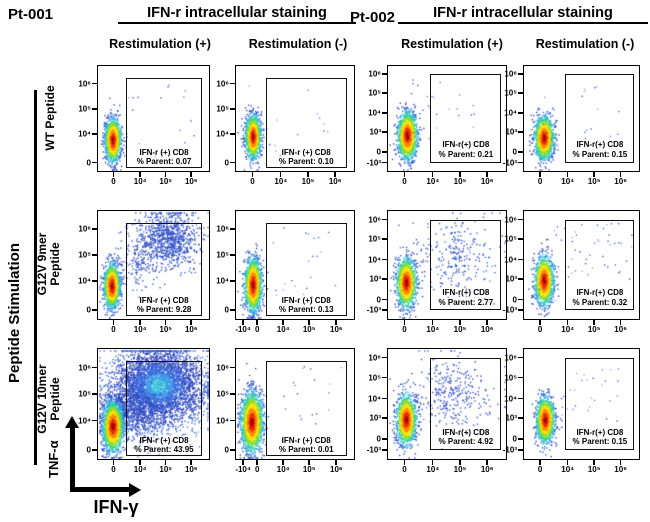 The height and width of the screenshot is (522, 650). What do you see at coordinates (160, 44) in the screenshot?
I see `column-header-restim-plus-pt1: Restimulation (+)` at bounding box center [160, 44].